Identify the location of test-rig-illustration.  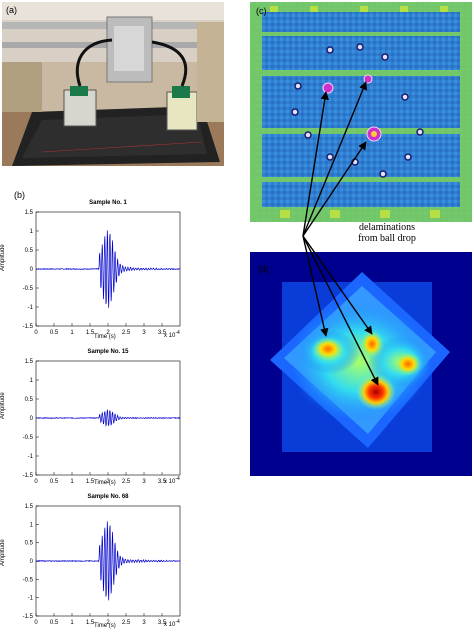
(113, 84).